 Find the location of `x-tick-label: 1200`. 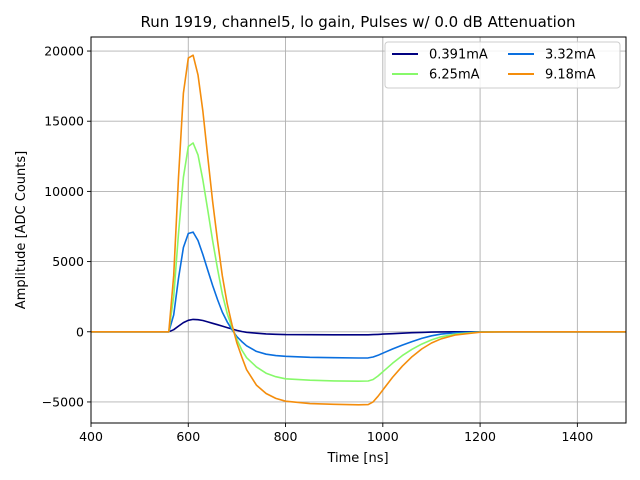

x-tick-label: 1200 is located at coordinates (480, 436).